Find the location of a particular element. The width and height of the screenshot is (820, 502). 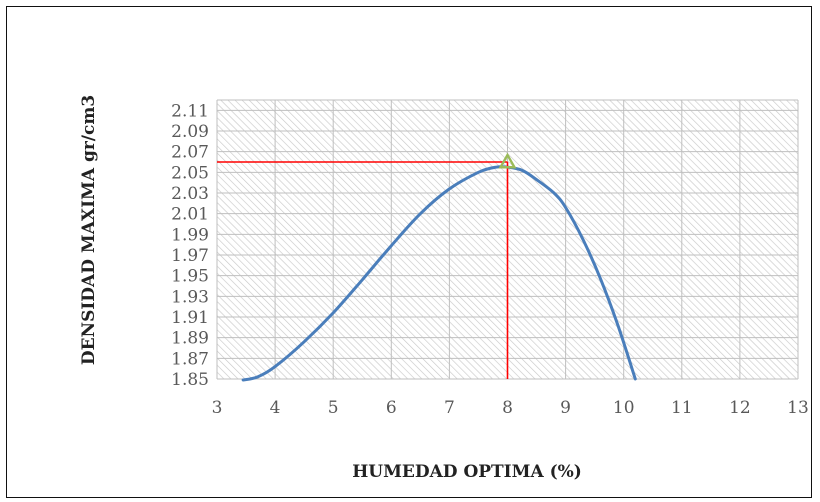

y-tick-label: 1.85 is located at coordinates (190, 380).